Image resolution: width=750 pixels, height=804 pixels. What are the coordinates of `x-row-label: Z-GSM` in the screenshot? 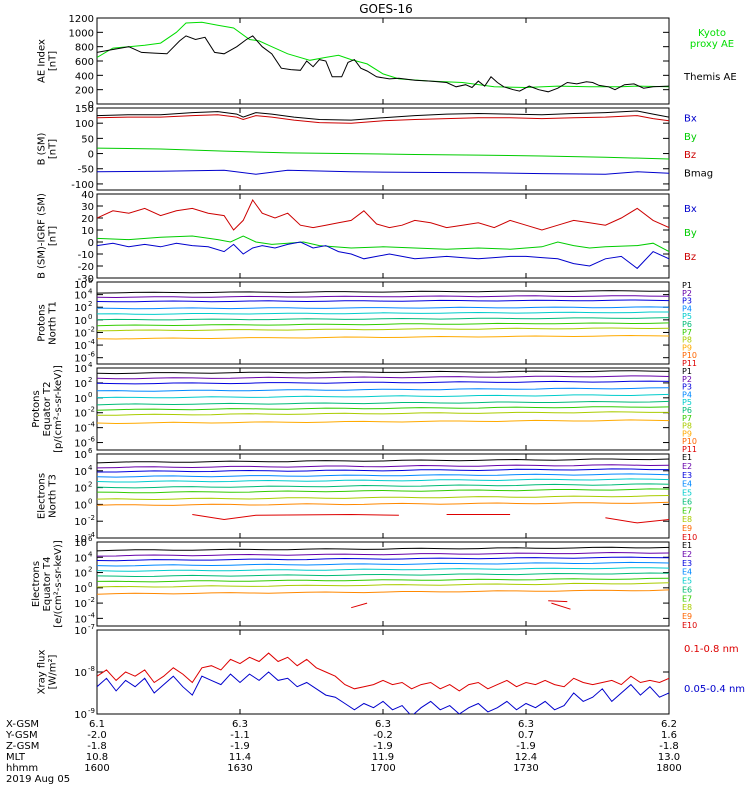 It's located at (22, 746).